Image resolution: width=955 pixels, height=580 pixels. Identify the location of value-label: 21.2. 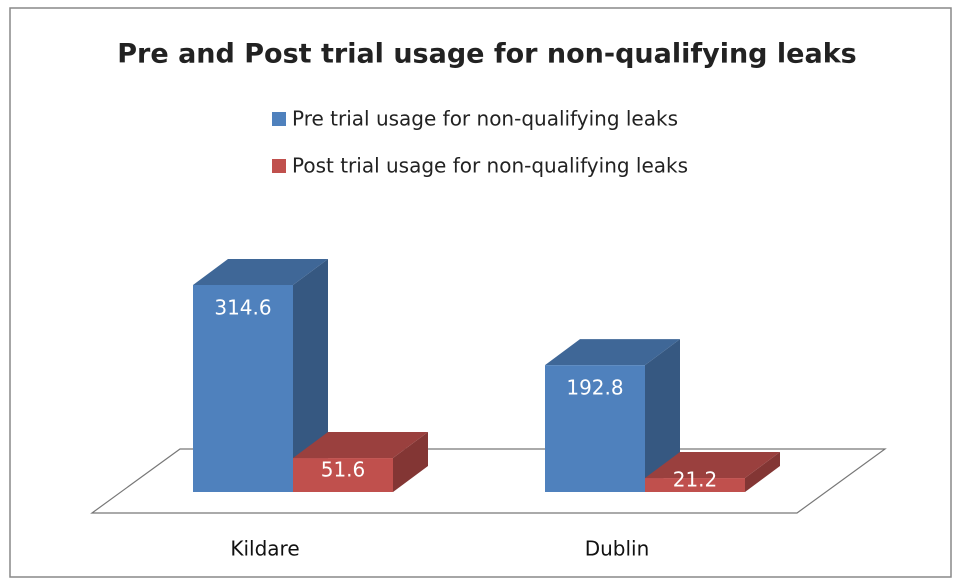
(695, 480).